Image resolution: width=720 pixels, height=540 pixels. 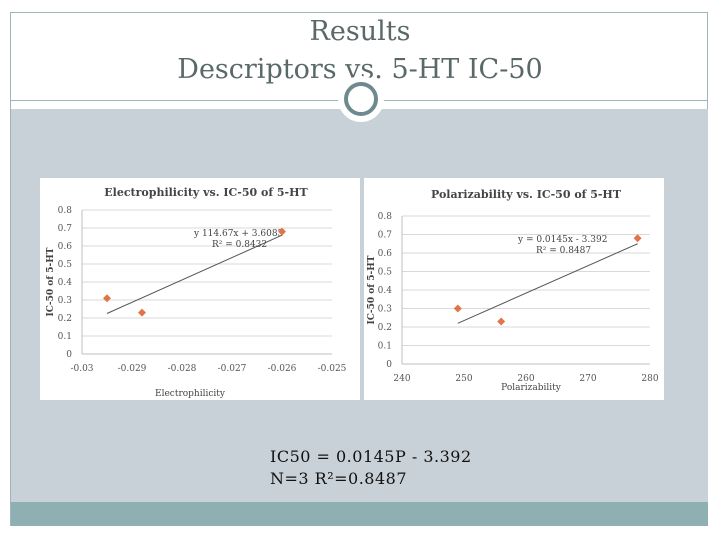 What do you see at coordinates (401, 379) in the screenshot?
I see `x-tick-label: 240` at bounding box center [401, 379].